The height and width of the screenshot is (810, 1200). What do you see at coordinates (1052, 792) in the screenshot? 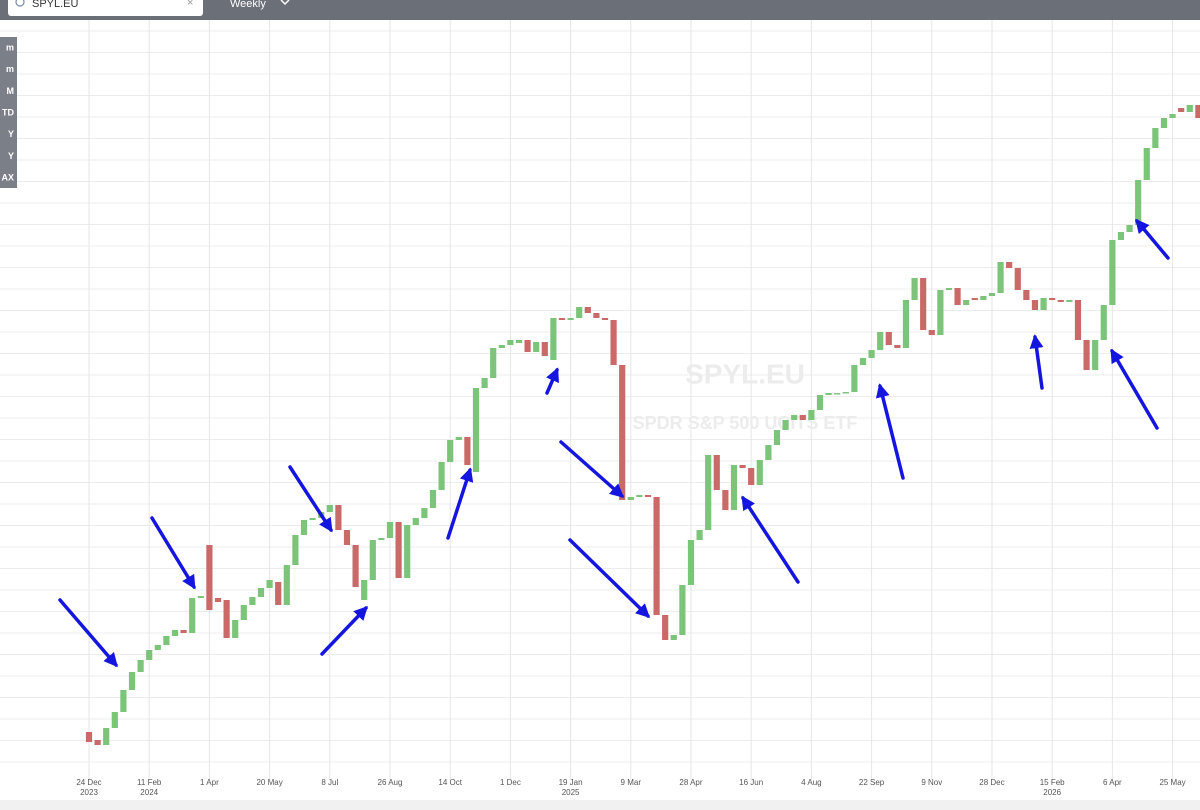
I see `x-tick-year: 2026` at bounding box center [1052, 792].